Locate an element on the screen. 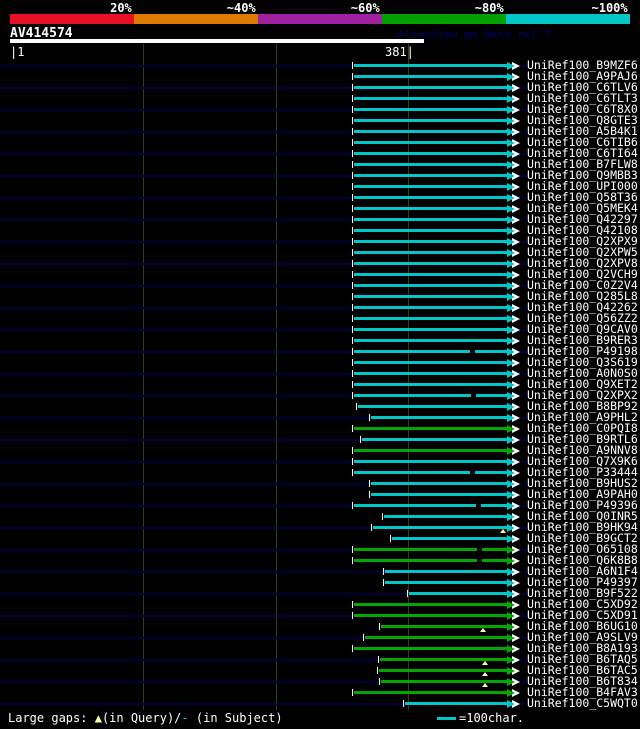 The width and height of the screenshot is (640, 729). subject-label: UniRef100_C0Z2V4 is located at coordinates (582, 285).